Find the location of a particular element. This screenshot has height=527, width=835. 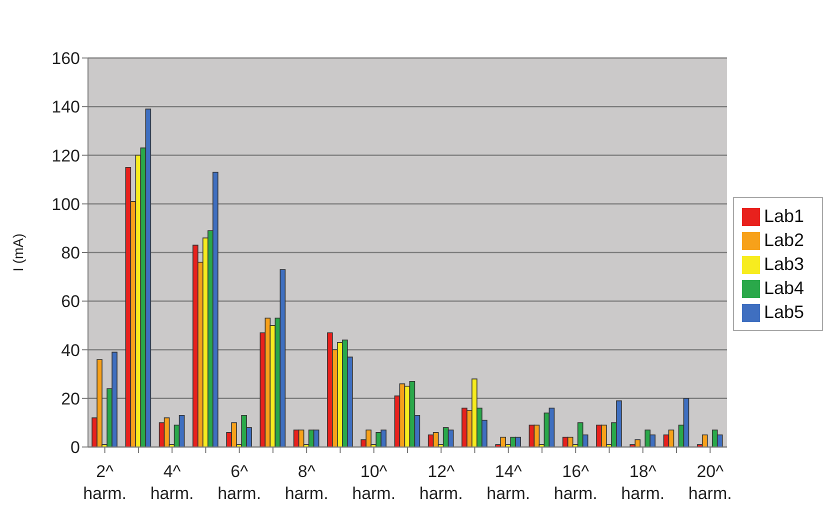

x-tick-label: 20^ harm. is located at coordinates (710, 482).